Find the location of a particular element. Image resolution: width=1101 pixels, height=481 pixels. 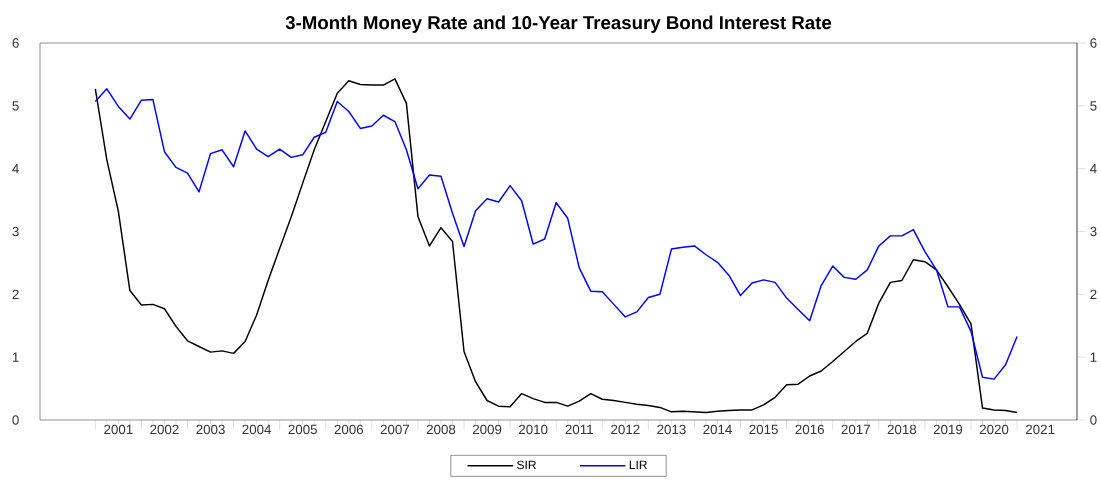

y-tick-label: 6 is located at coordinates (1093, 43).